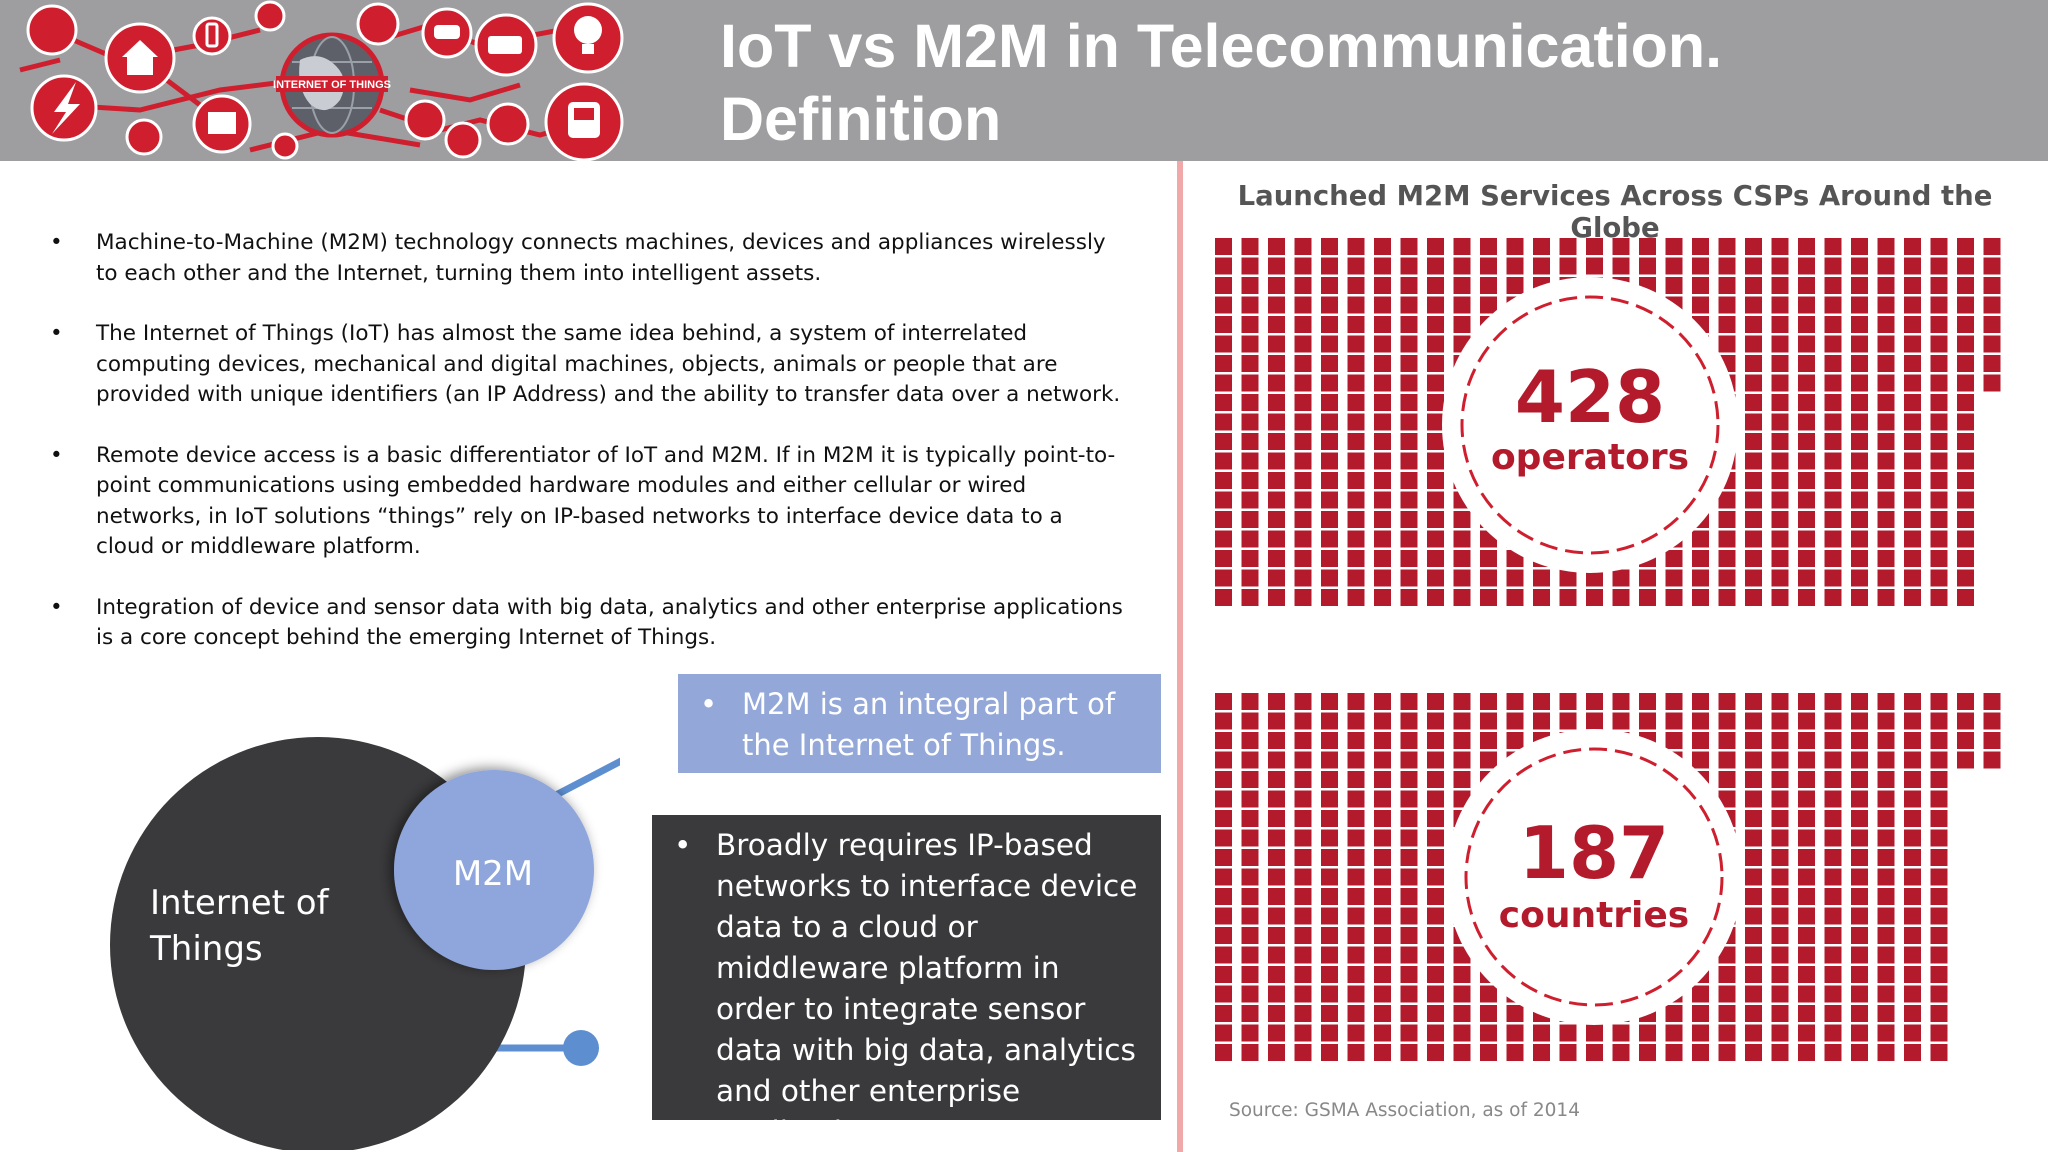  Describe the element at coordinates (581, 1048) in the screenshot. I see `connector-dot-bottom` at that location.